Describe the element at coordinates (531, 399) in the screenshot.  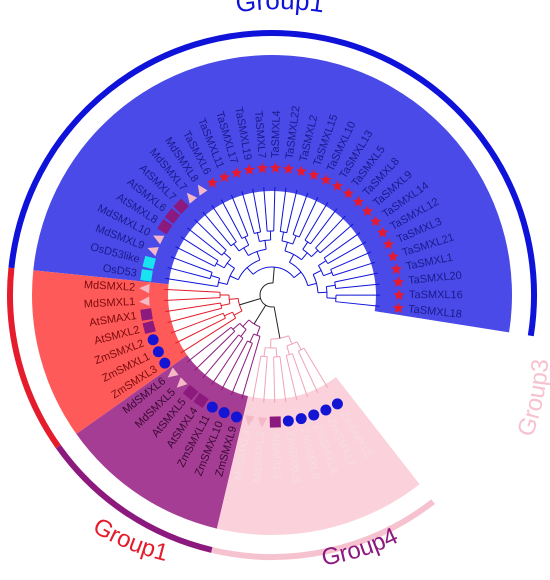
I see `group3-label: Group3` at that location.